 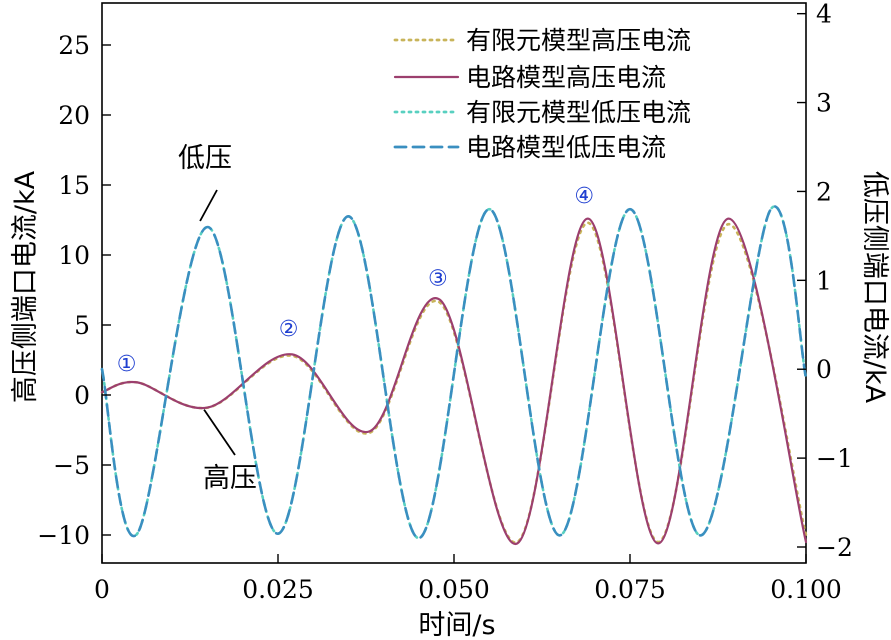 What do you see at coordinates (25, 286) in the screenshot?
I see `y-axis-left-label: 高压侧端口电流/kA` at bounding box center [25, 286].